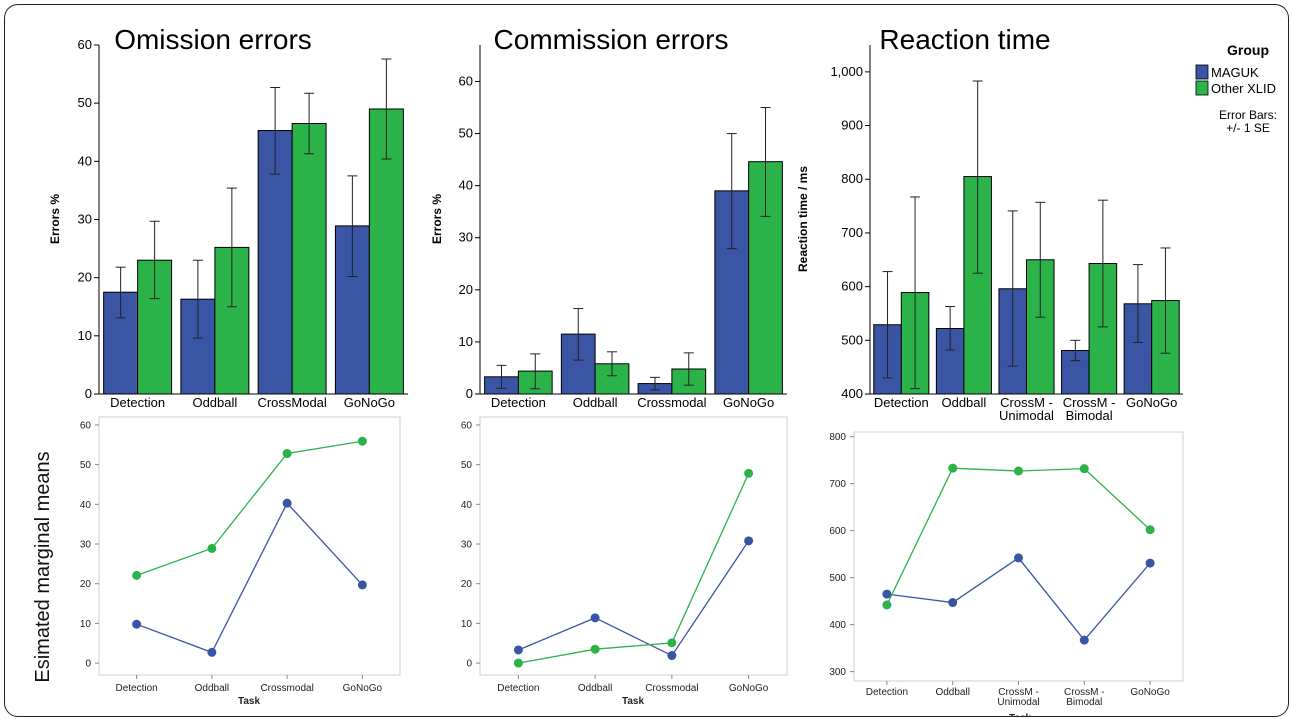  Describe the element at coordinates (213, 39) in the screenshot. I see `chart-title: Omission errors` at that location.